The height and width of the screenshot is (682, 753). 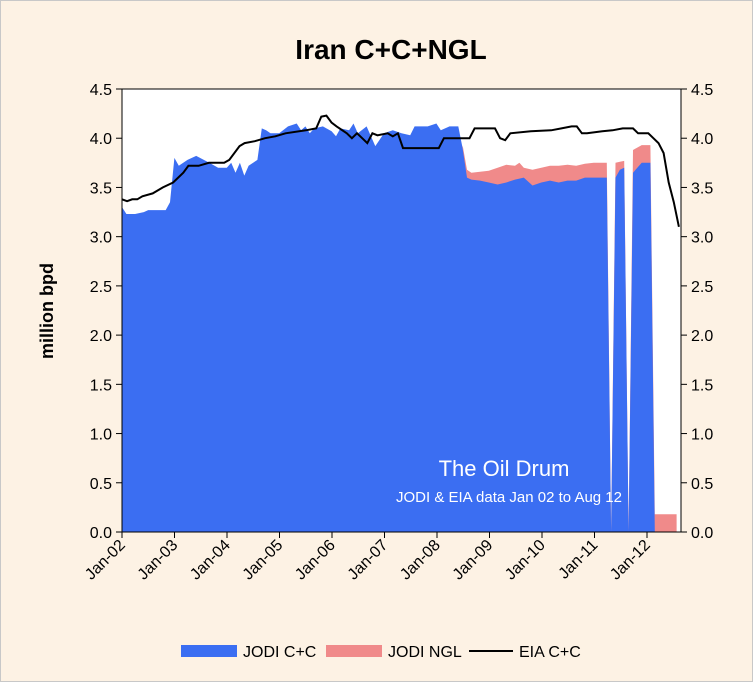 I want to click on annotation-data-range: JODI & EIA data Jan 02 to Aug 12, so click(x=509, y=497).